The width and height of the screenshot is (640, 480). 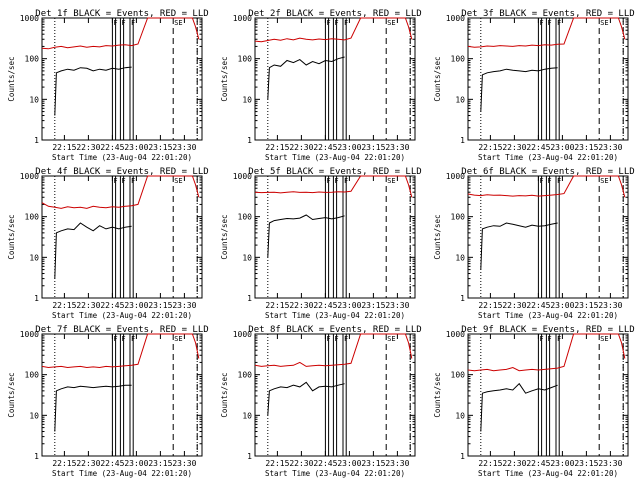 What do you see at coordinates (334, 14) in the screenshot?
I see `panel-title: Det 2f BLACK = Events, RED = LLD` at bounding box center [334, 14].